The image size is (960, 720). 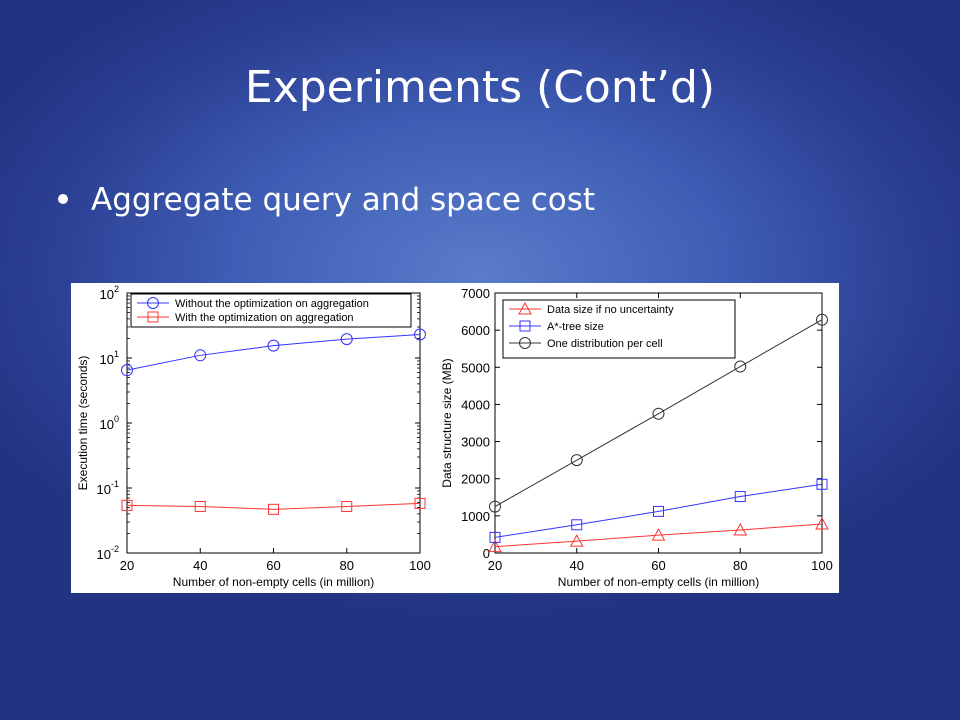 I want to click on legend-entry: A*-tree size, so click(x=556, y=326).